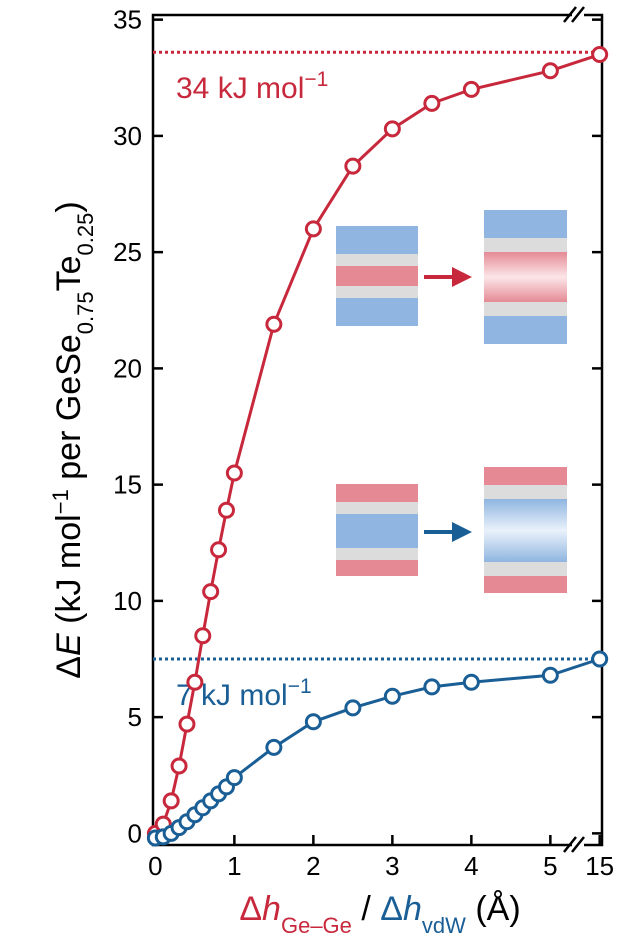  Describe the element at coordinates (127, 20) in the screenshot. I see `y-tick-label: 35` at that location.